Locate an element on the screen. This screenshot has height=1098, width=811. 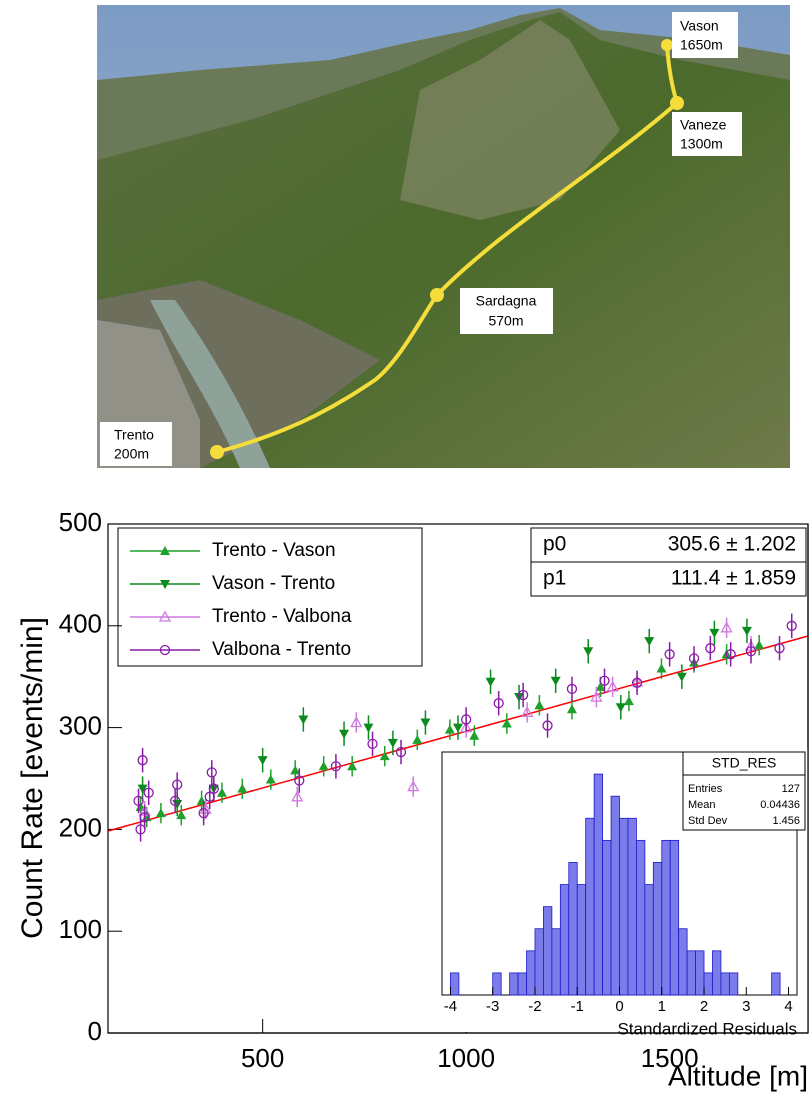
y-tick-label: 300 is located at coordinates (80, 725).